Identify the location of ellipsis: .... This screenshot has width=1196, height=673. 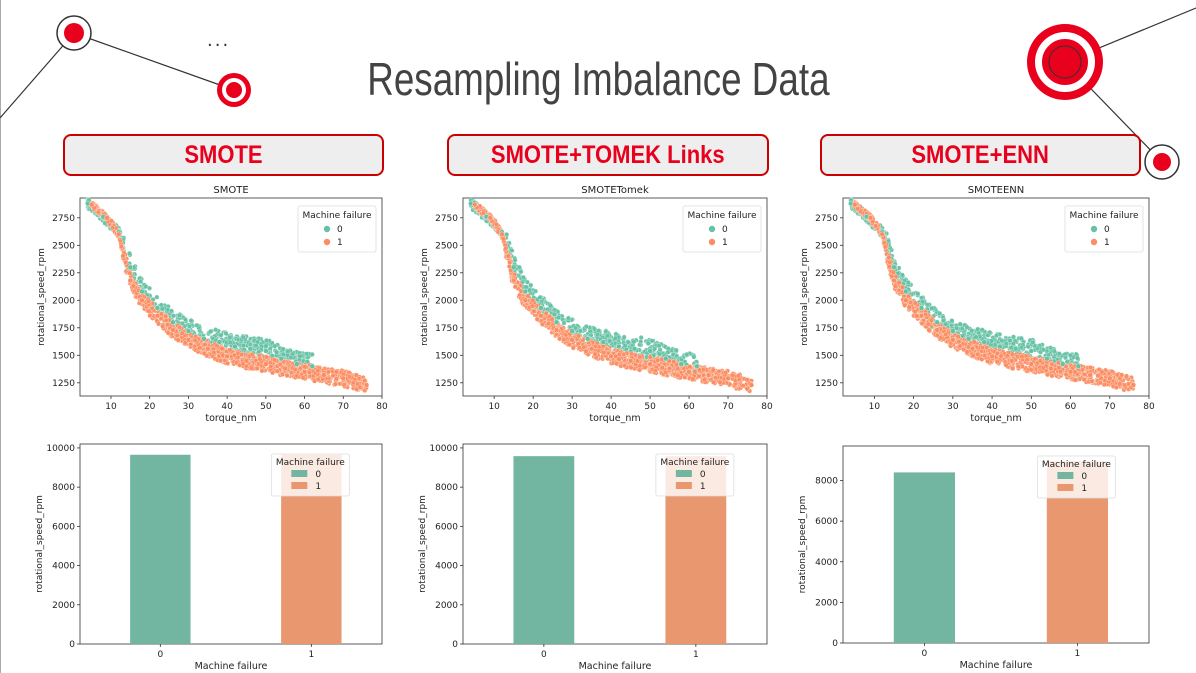
(219, 40).